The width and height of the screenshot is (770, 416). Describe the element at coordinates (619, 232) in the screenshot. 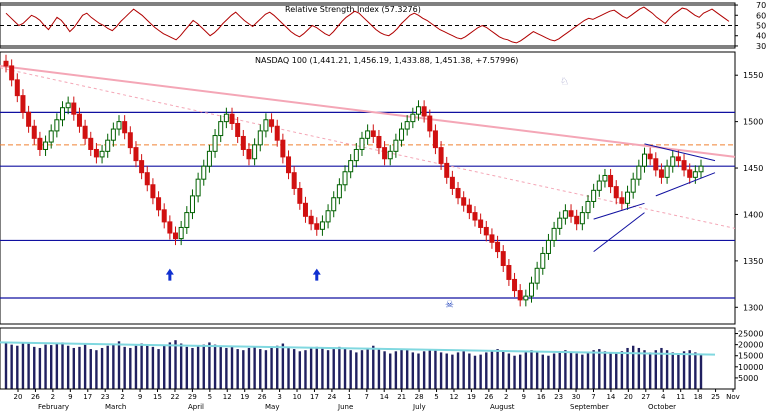

I see `channel-lower-line` at that location.